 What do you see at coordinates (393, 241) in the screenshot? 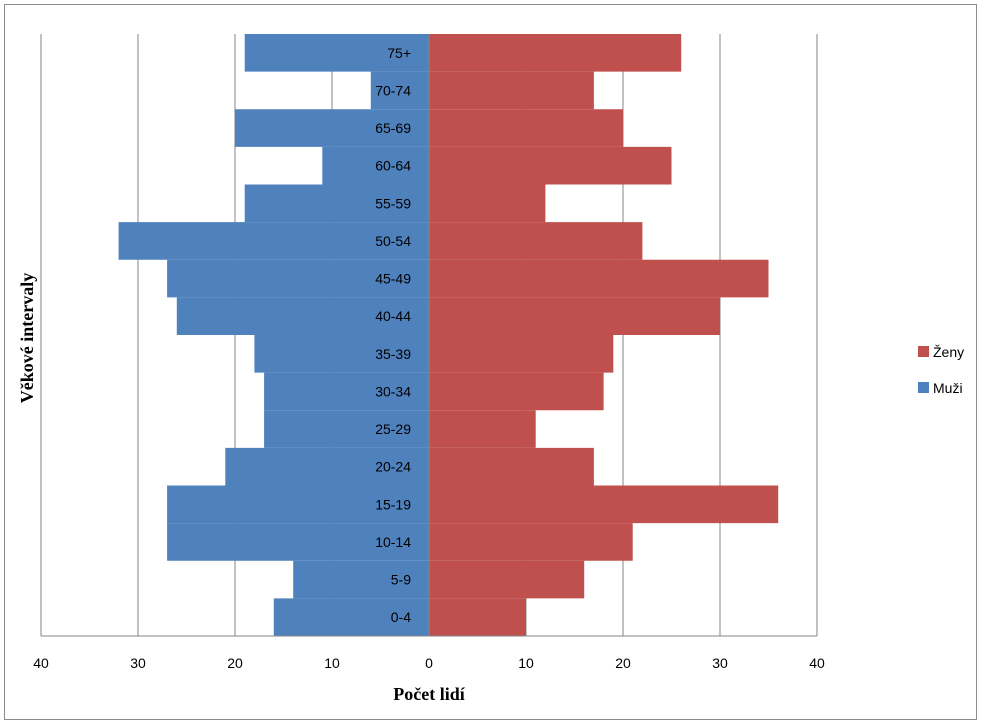
I see `category-label: 50-54` at bounding box center [393, 241].